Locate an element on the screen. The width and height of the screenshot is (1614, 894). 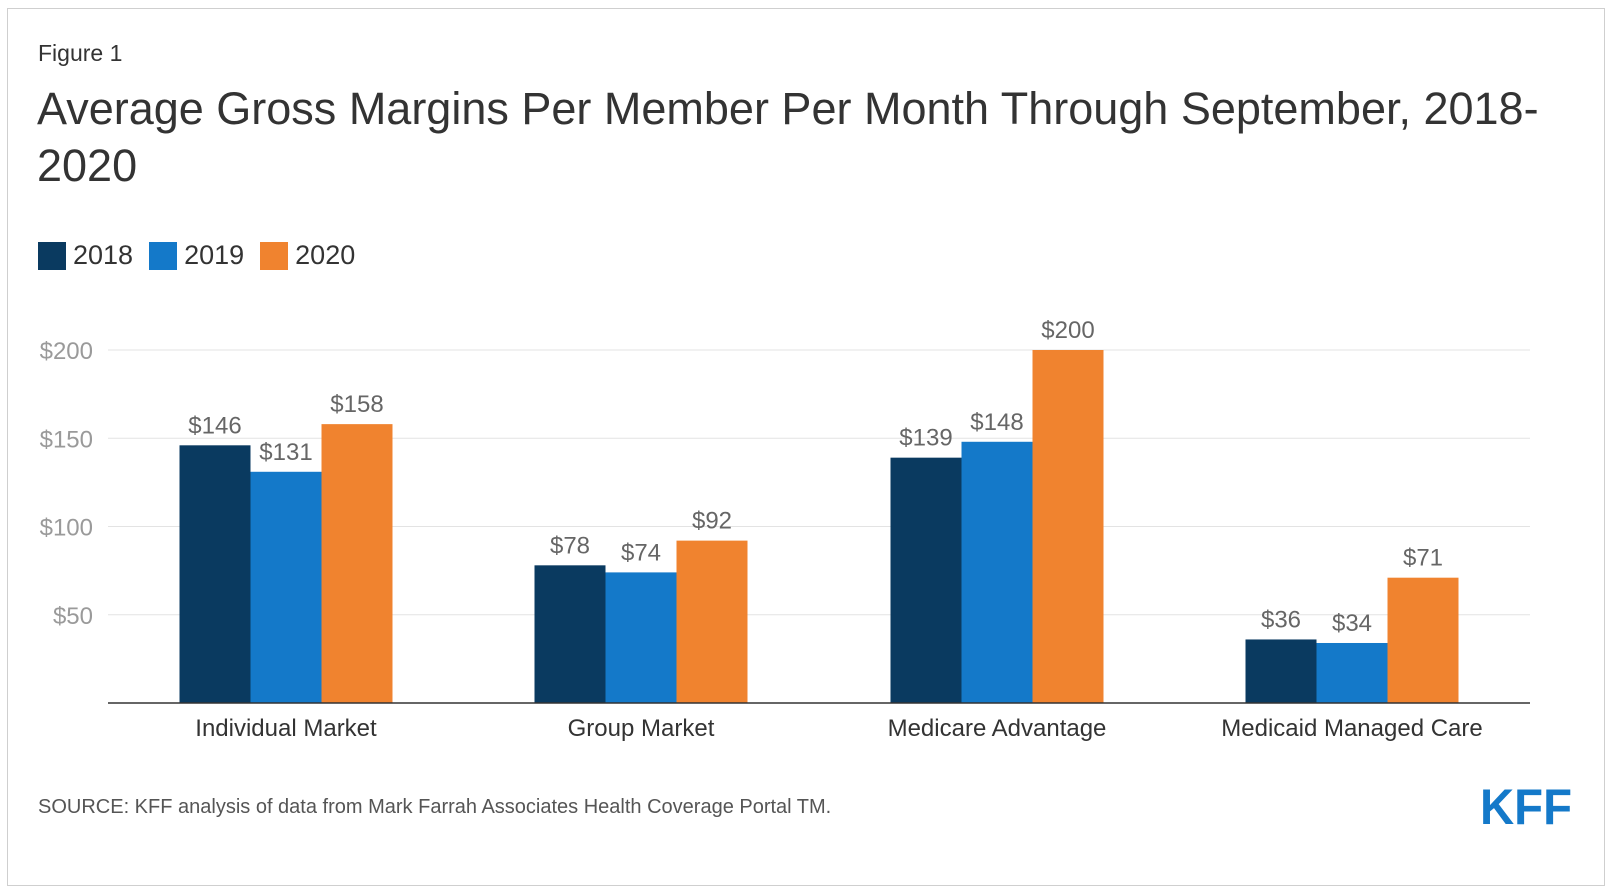
y-tick-label: $100 is located at coordinates (66, 528).